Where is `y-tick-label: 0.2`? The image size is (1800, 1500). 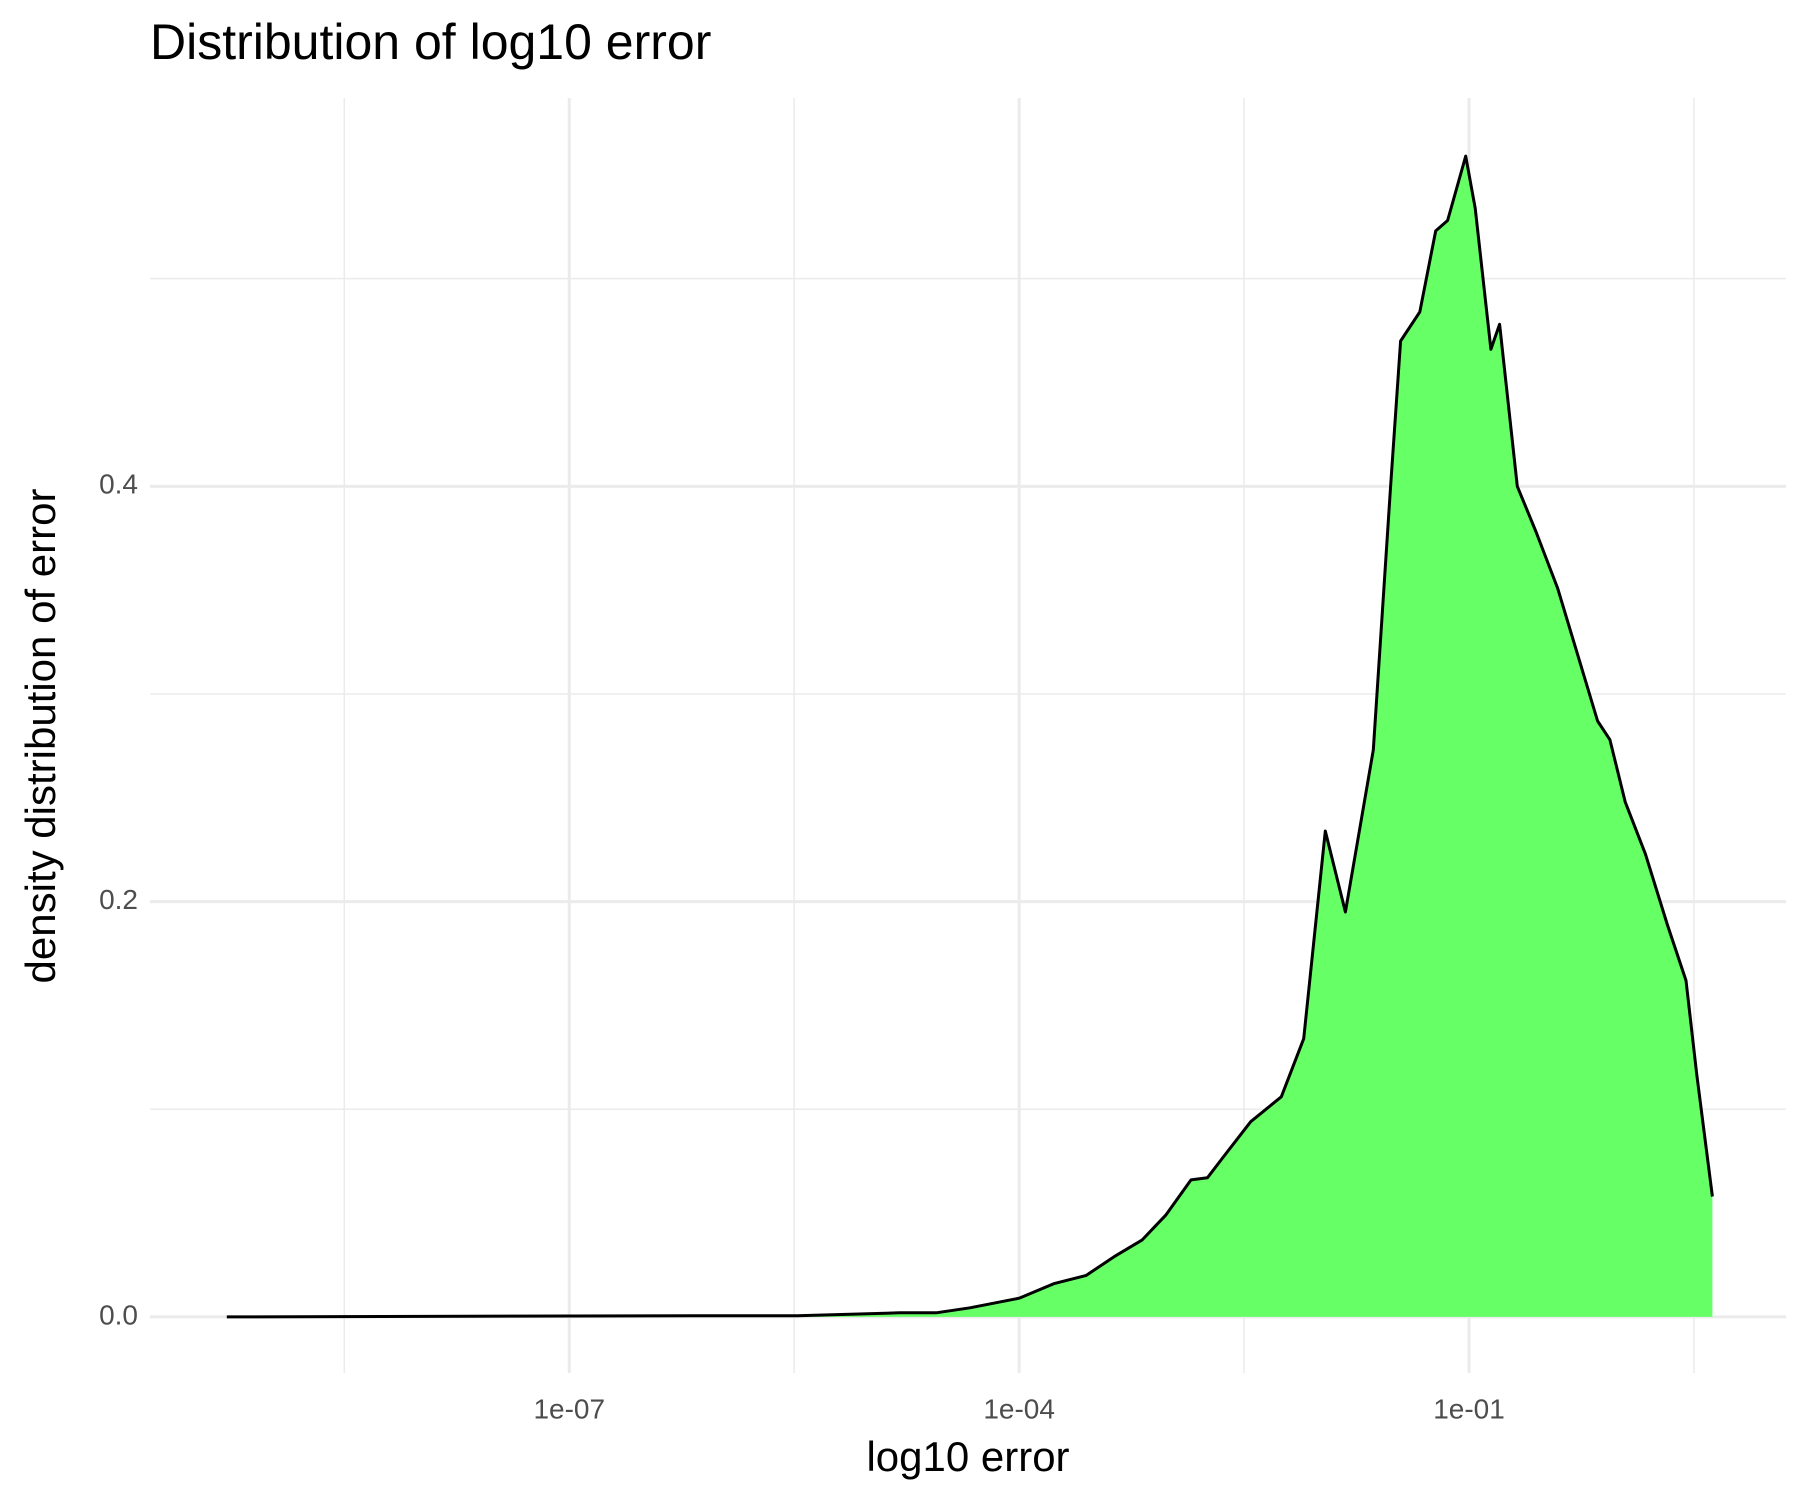 y-tick-label: 0.2 is located at coordinates (118, 899).